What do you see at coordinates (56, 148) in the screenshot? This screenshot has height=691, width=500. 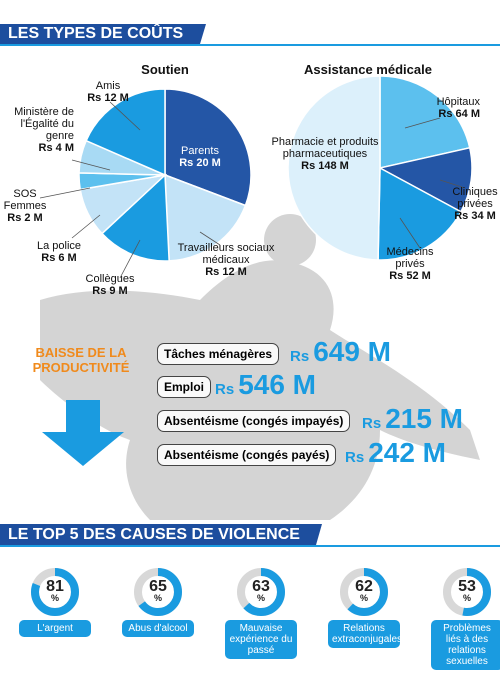 I see `slice-value: Rs 4 M` at bounding box center [56, 148].